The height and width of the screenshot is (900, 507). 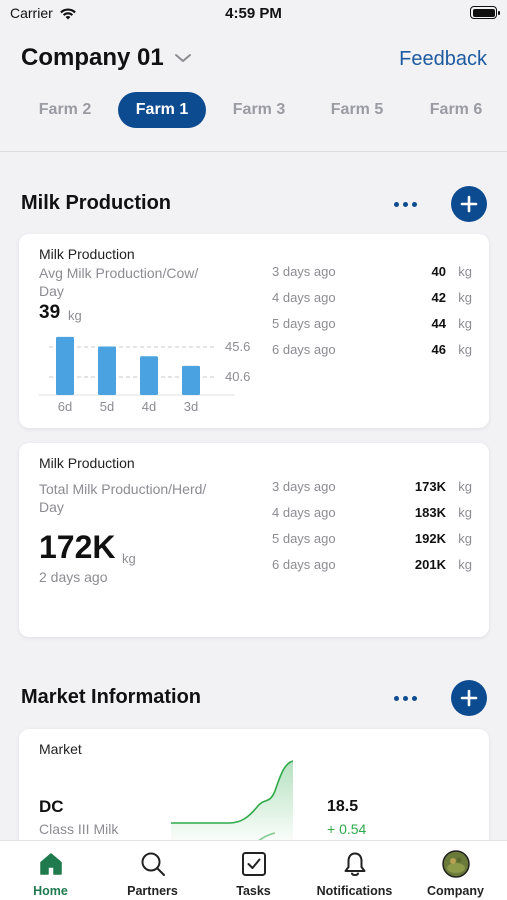 I want to click on total-value: 172K, so click(x=77, y=547).